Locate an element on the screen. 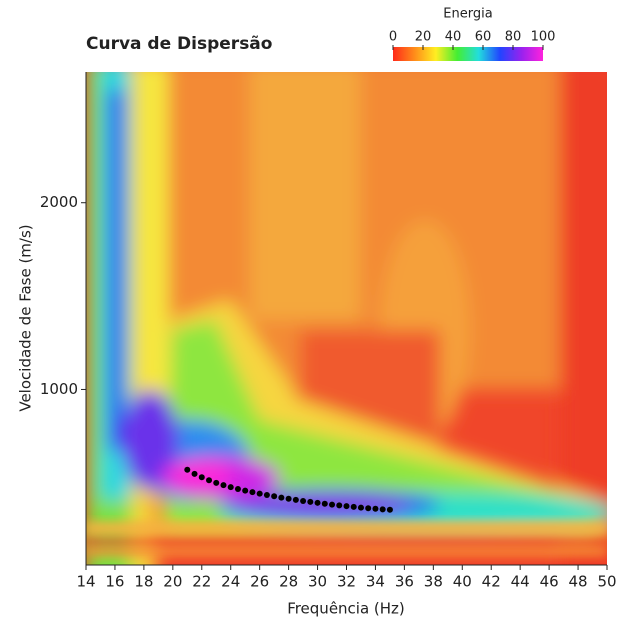  x-tick-label: 28 is located at coordinates (288, 582).